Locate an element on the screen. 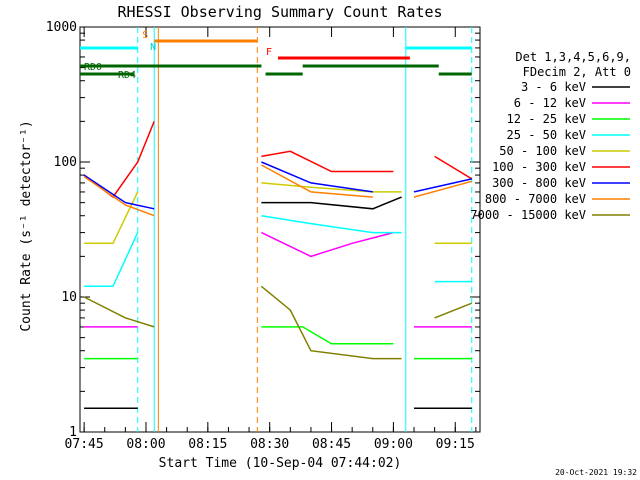 This screenshot has width=640, height=480. legend-label: 50 - 100 keV is located at coordinates (542, 151).